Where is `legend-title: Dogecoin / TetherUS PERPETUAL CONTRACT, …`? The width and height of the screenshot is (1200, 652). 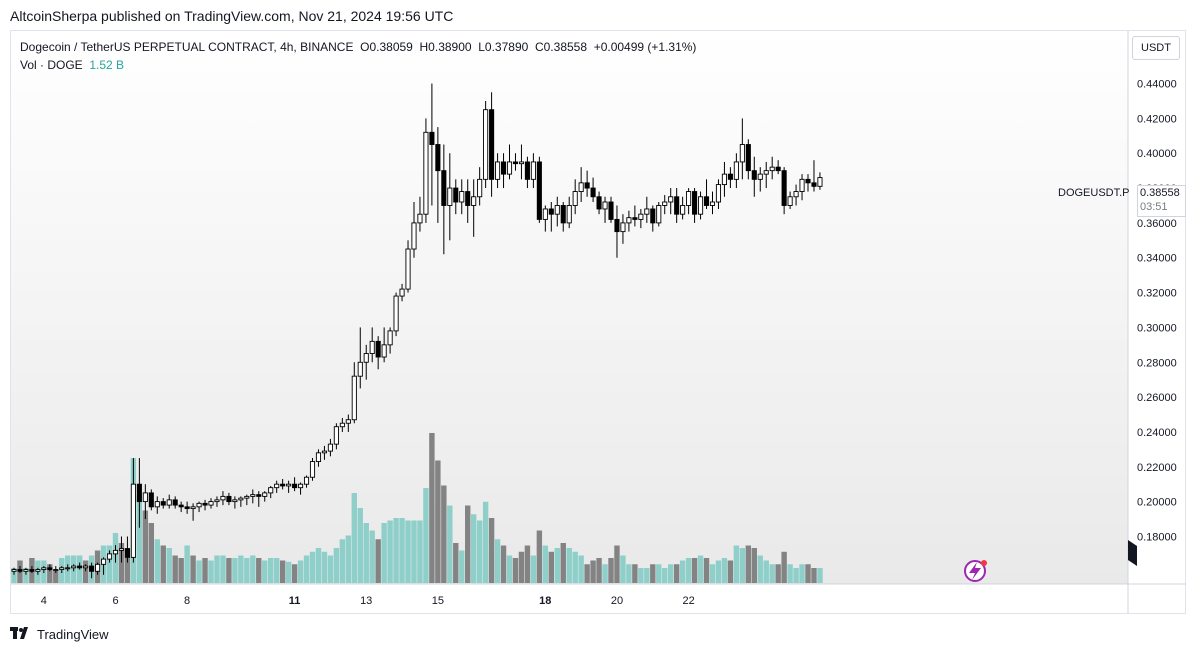
legend-title: Dogecoin / TetherUS PERPETUAL CONTRACT, … is located at coordinates (187, 47).